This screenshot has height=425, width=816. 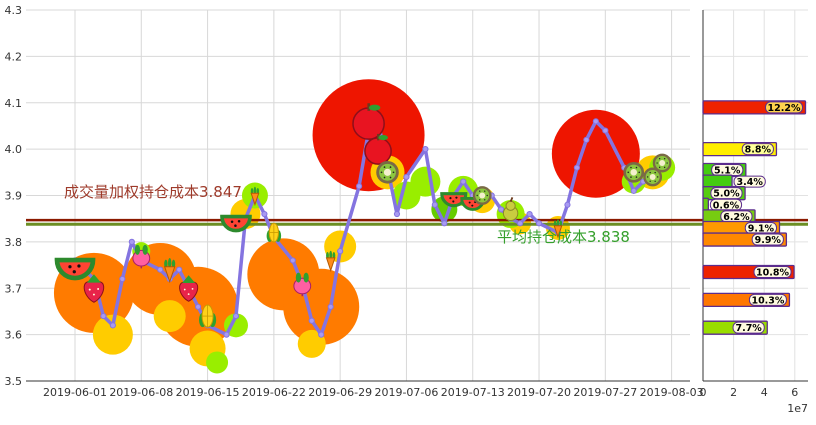 I want to click on x-tick-label: 2019-06-29, so click(x=340, y=392).